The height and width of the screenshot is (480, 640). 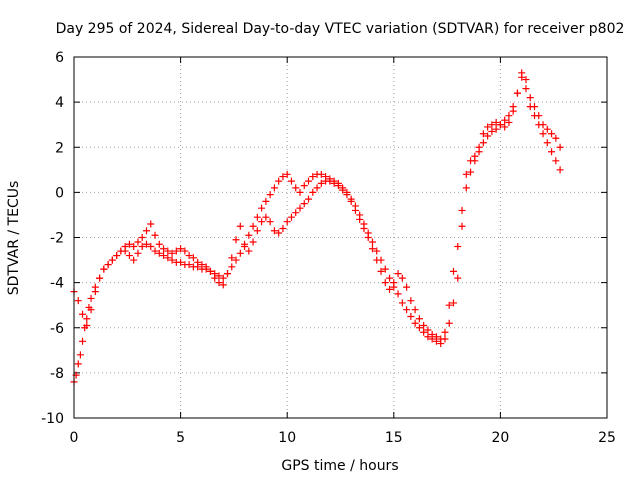 What do you see at coordinates (59, 58) in the screenshot?
I see `y-tick-label: 6` at bounding box center [59, 58].